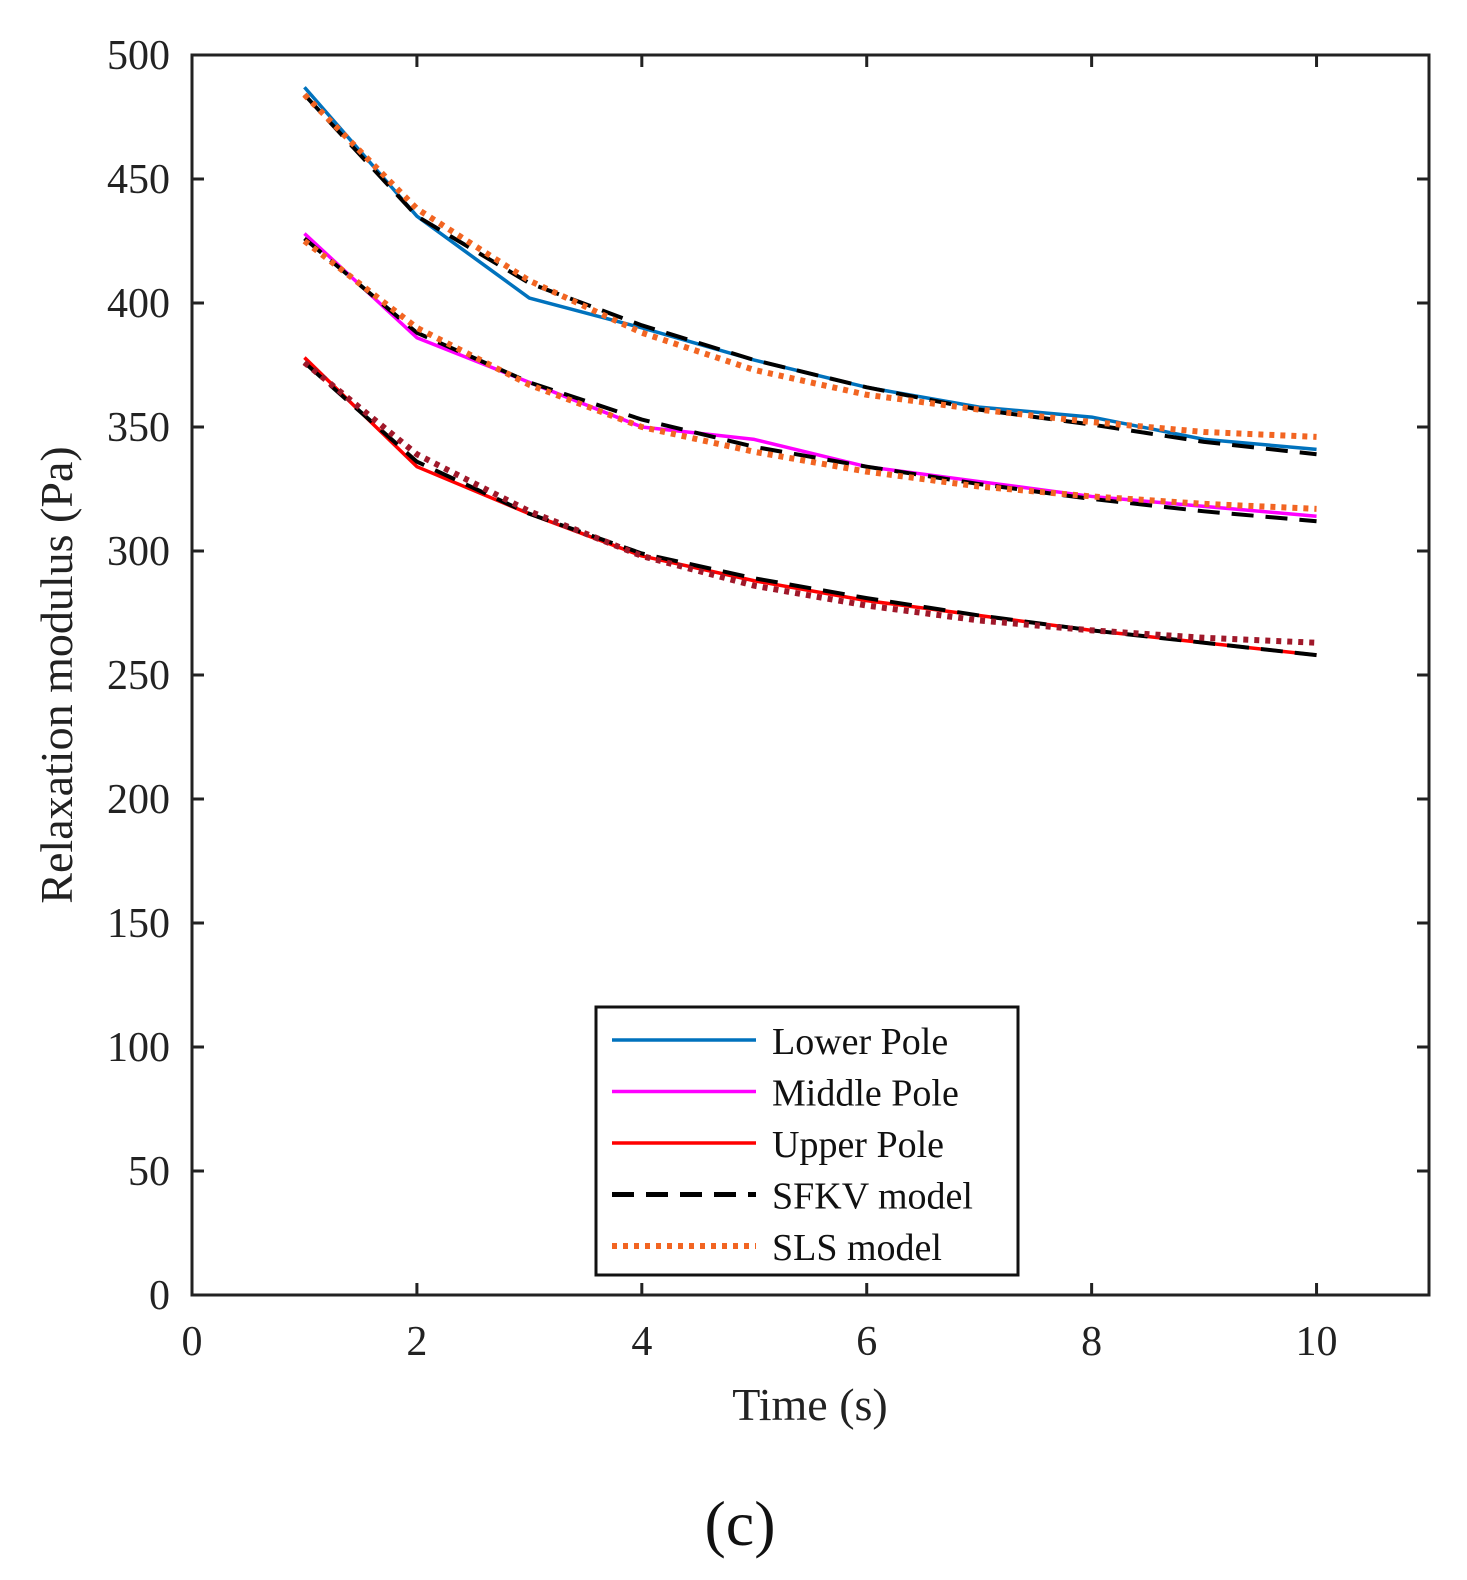  Describe the element at coordinates (810, 1404) in the screenshot. I see `x-axis-label: Time (s)` at that location.